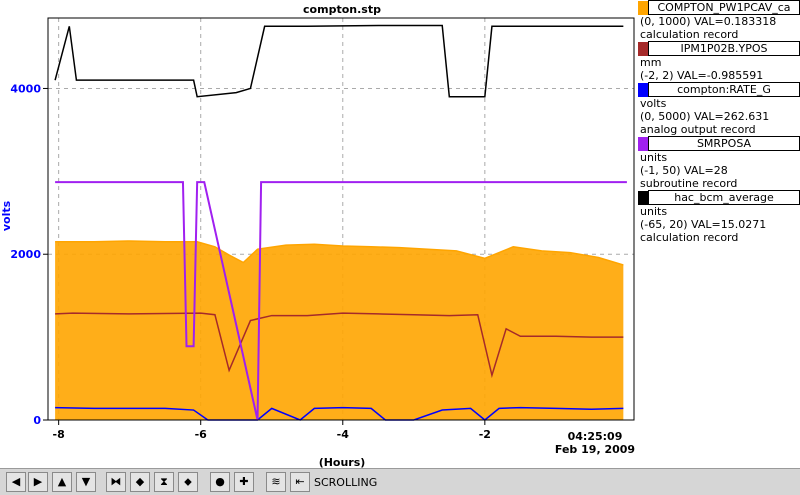 Image resolution: width=800 pixels, height=495 pixels. What do you see at coordinates (689, 183) in the screenshot?
I see `legend-record: subroutine record` at bounding box center [689, 183].